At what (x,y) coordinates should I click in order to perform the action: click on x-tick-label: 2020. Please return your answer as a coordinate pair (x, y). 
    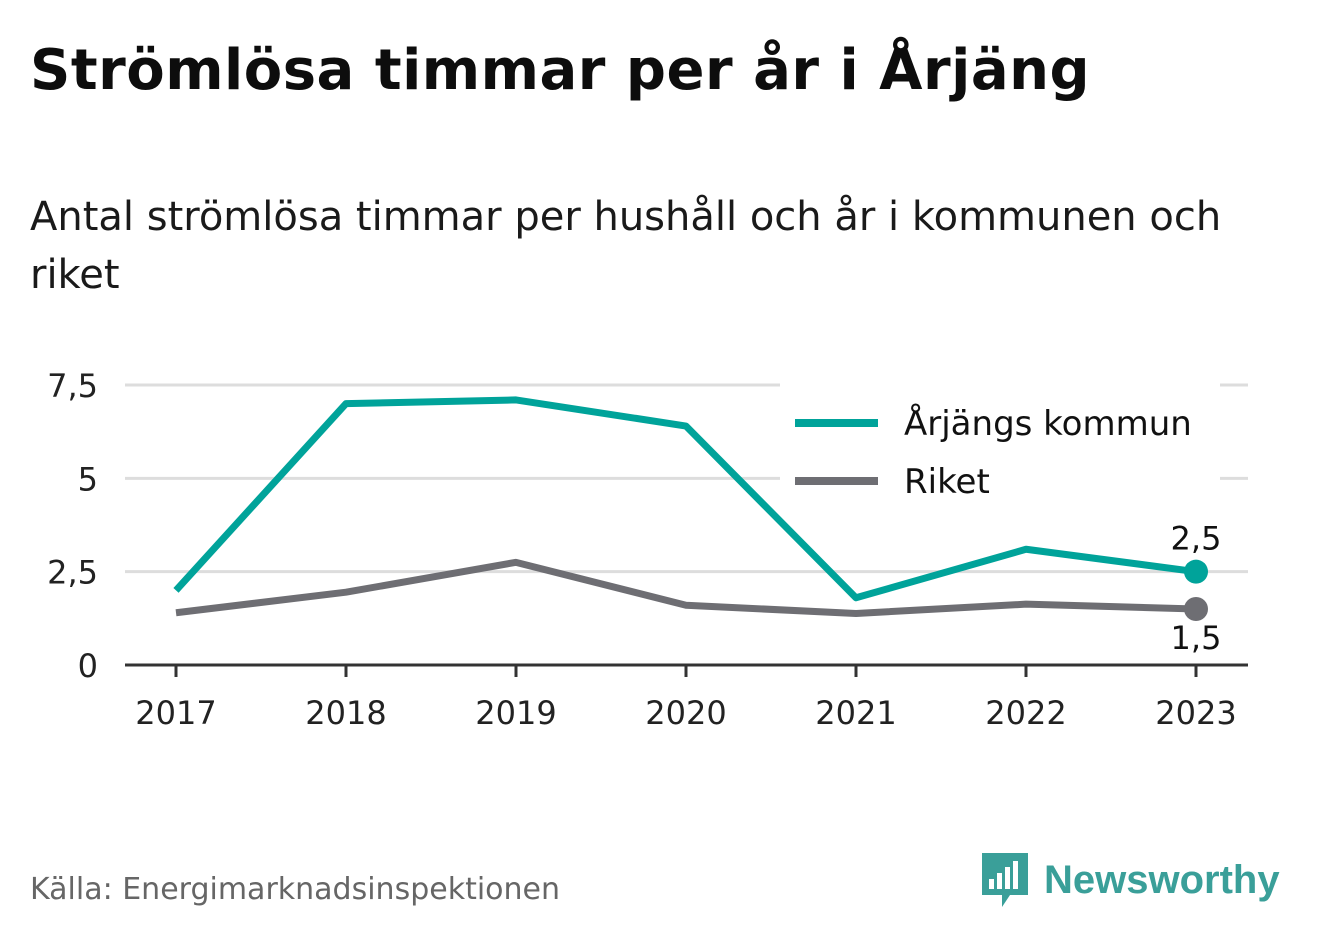
    Looking at the image, I should click on (685, 713).